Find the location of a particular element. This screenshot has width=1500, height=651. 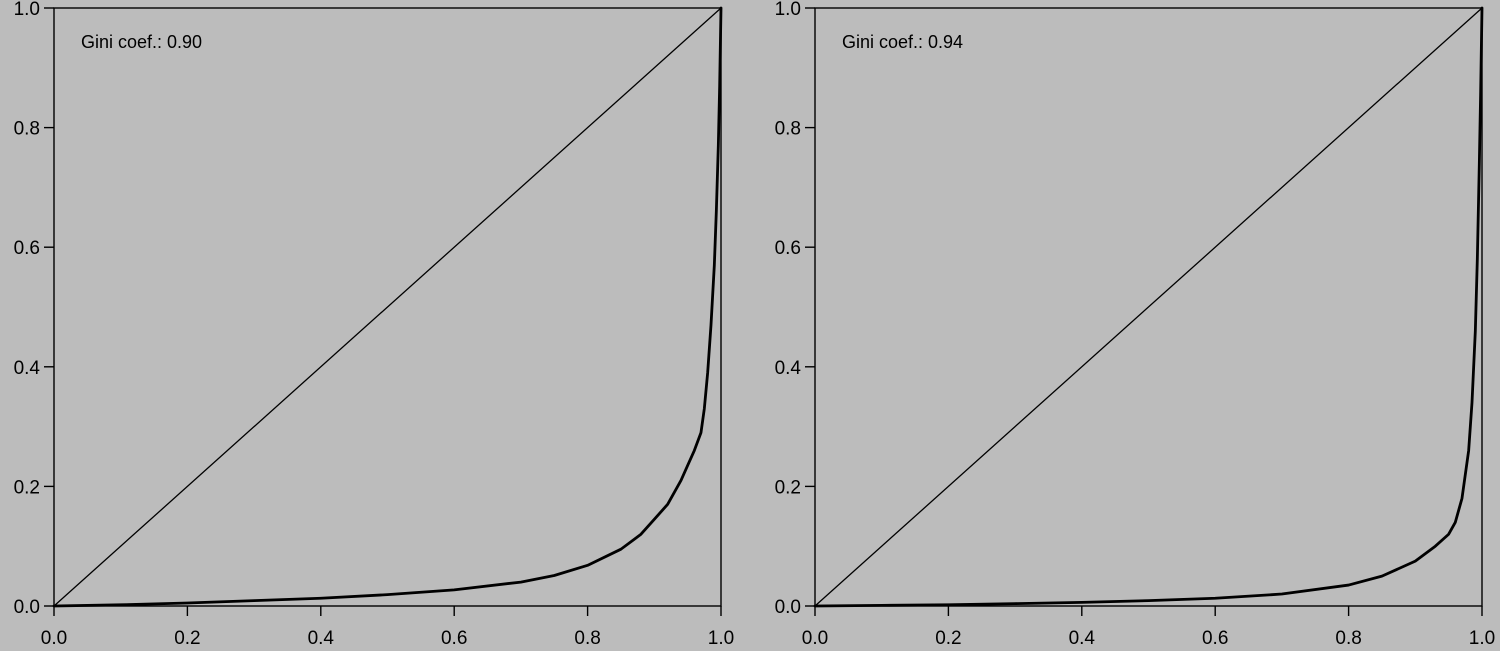

gini-annotation: Gini coef.: 0.94 is located at coordinates (902, 42).